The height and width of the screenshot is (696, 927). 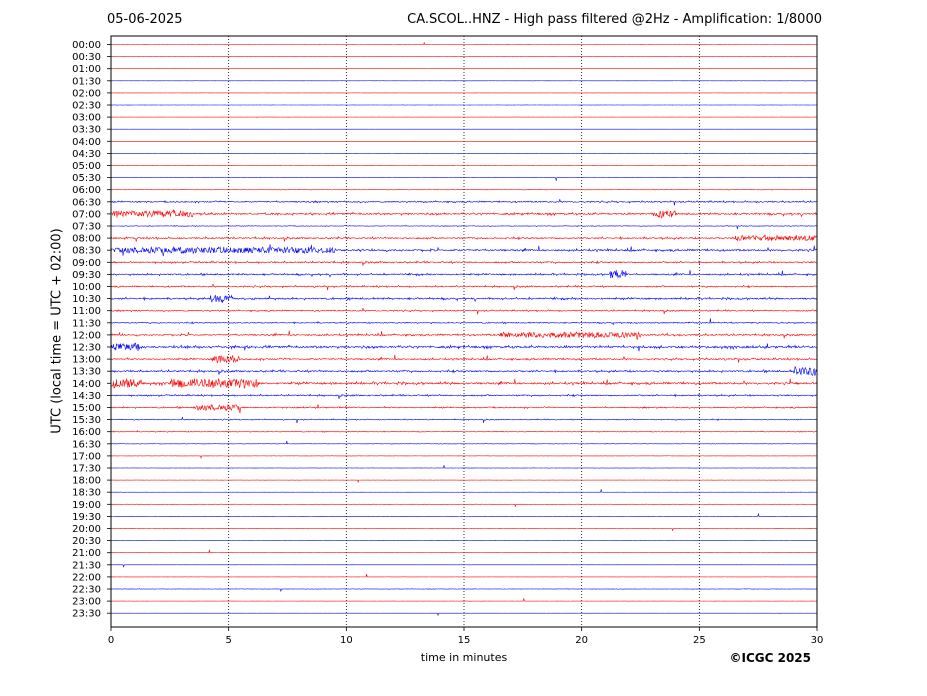 What do you see at coordinates (86, 178) in the screenshot?
I see `y-tick-label: 05:30` at bounding box center [86, 178].